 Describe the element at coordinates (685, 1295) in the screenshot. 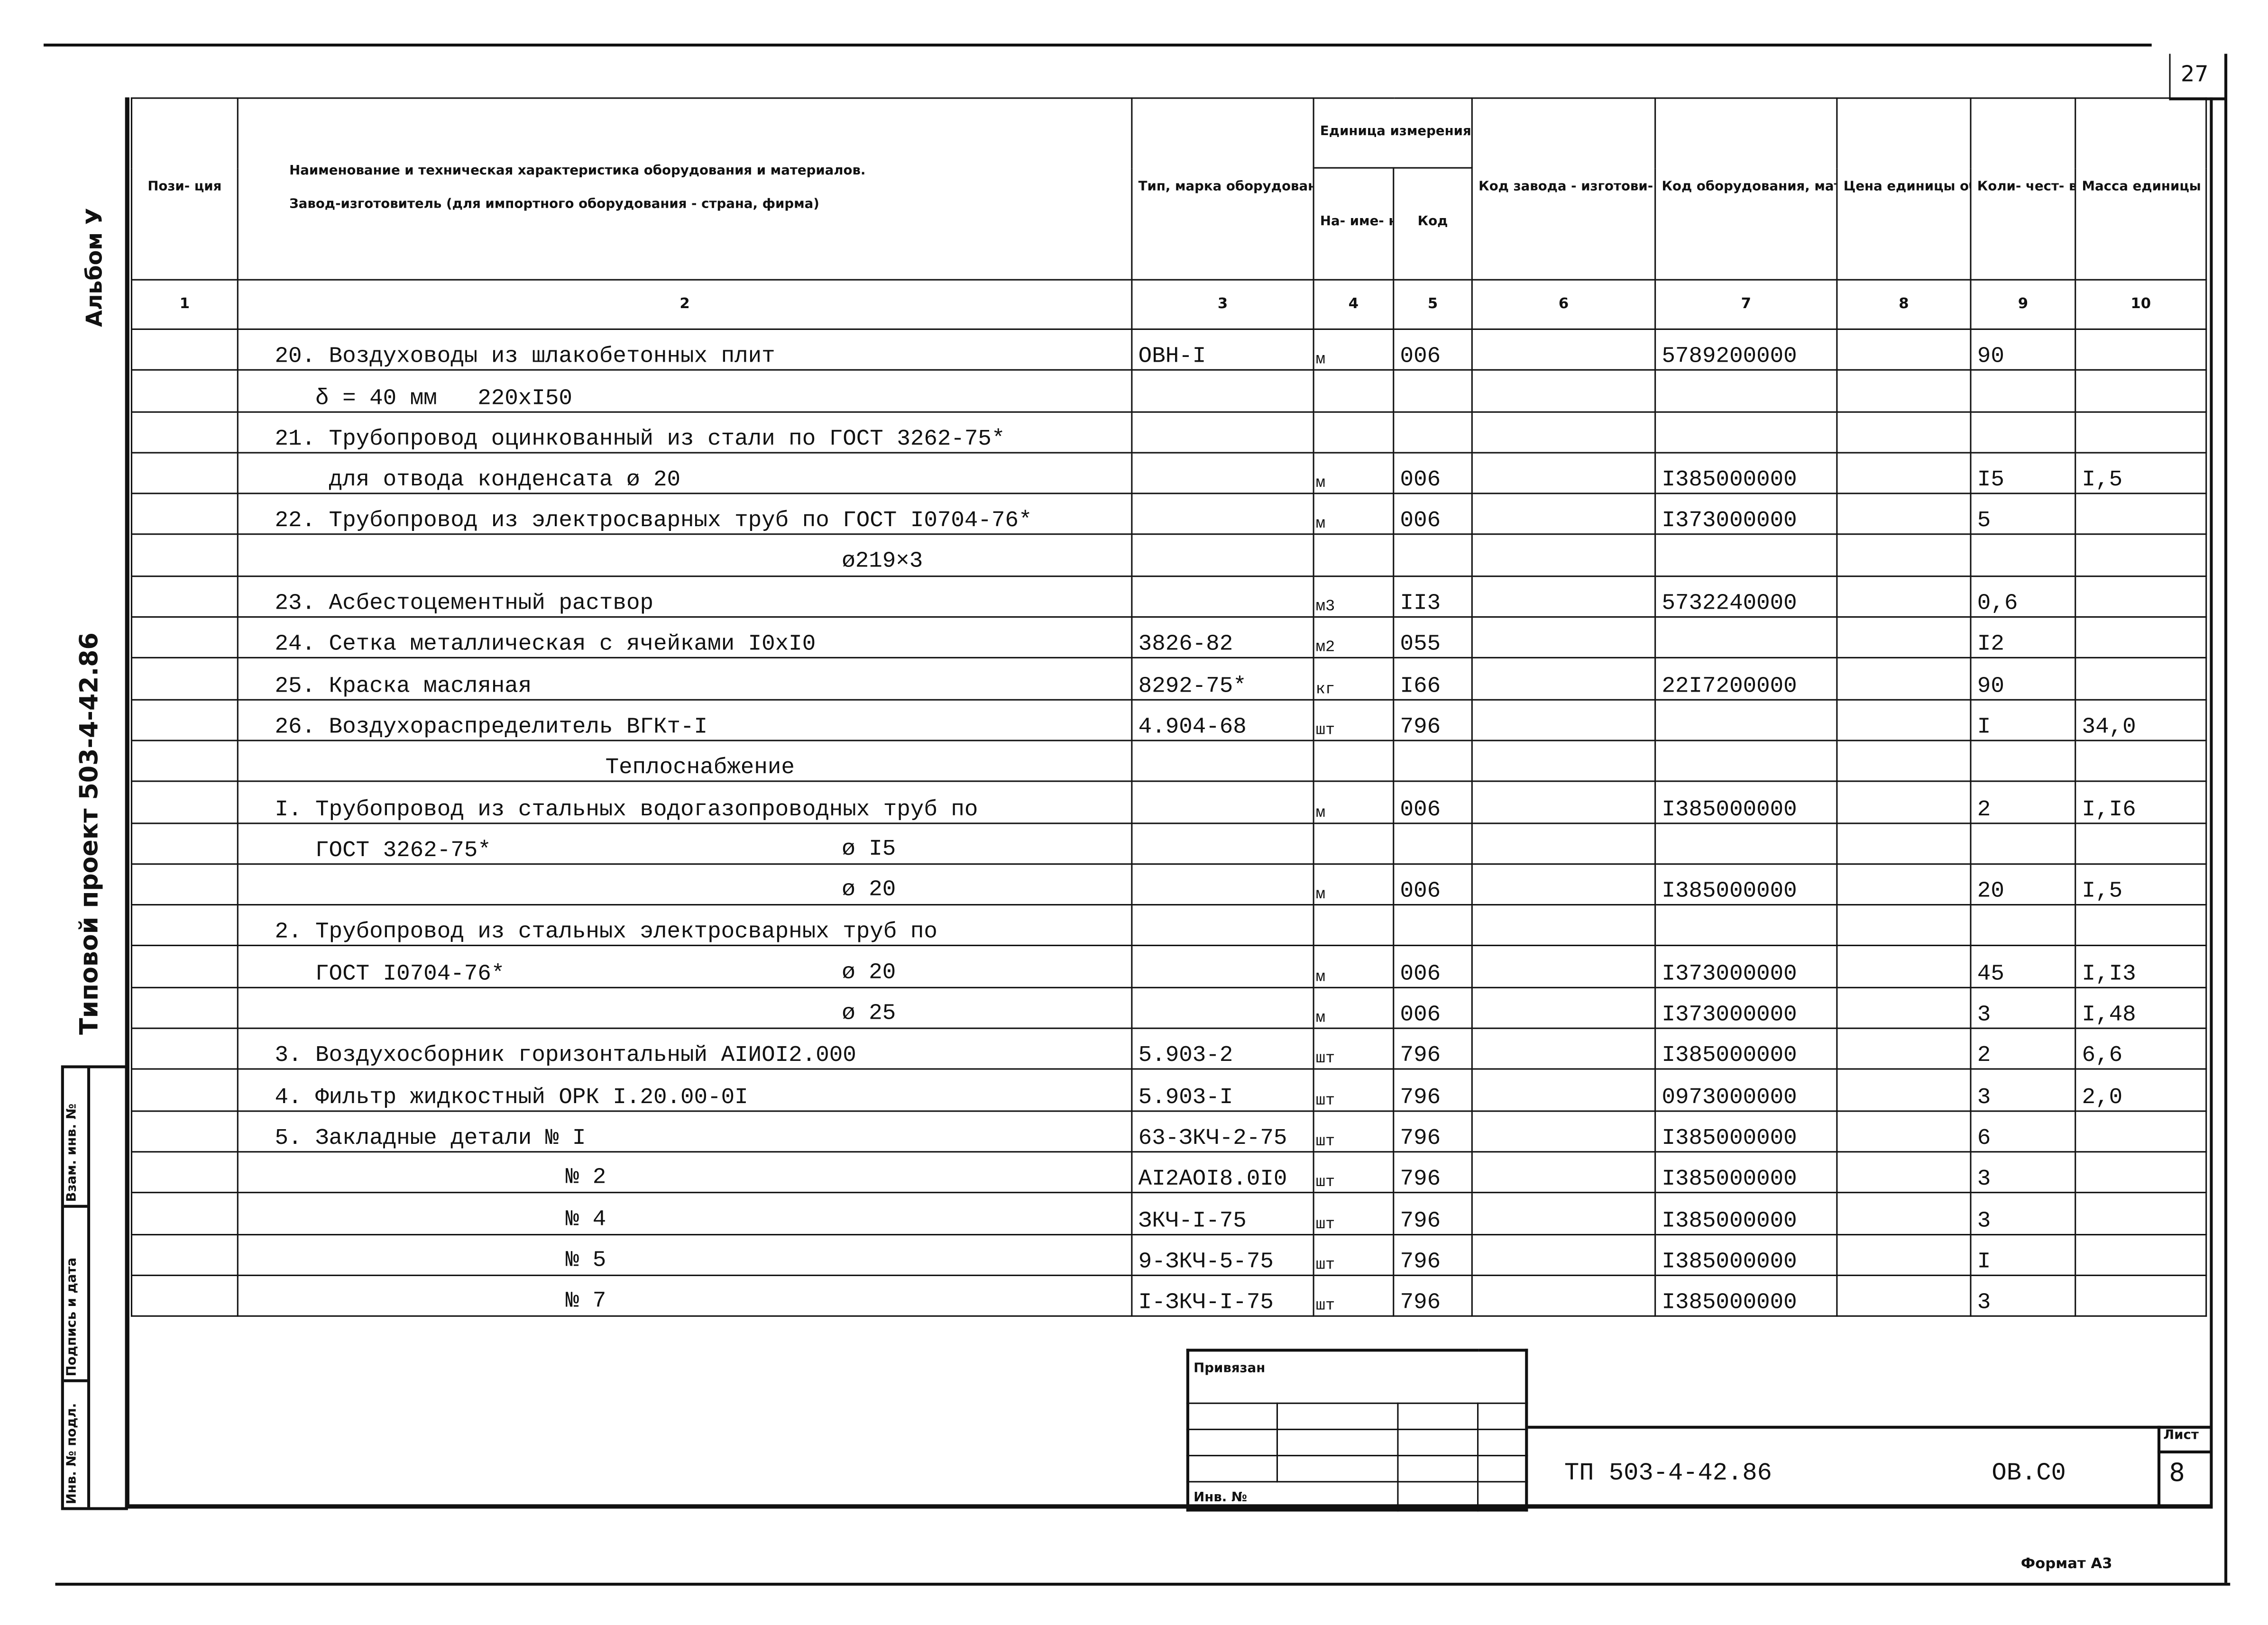

I see `name-cell: № 7` at that location.